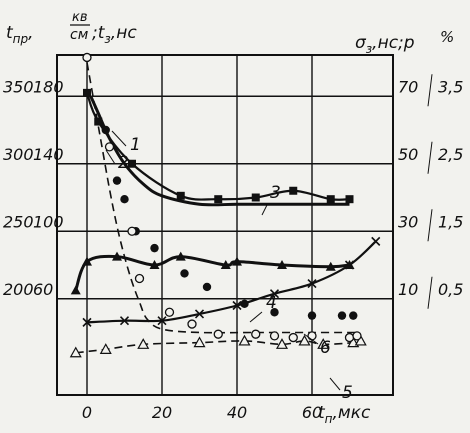 The image size is (470, 433). Describe the element at coordinates (237, 412) in the screenshot. I see `x-tick-label-2: 40` at that location.